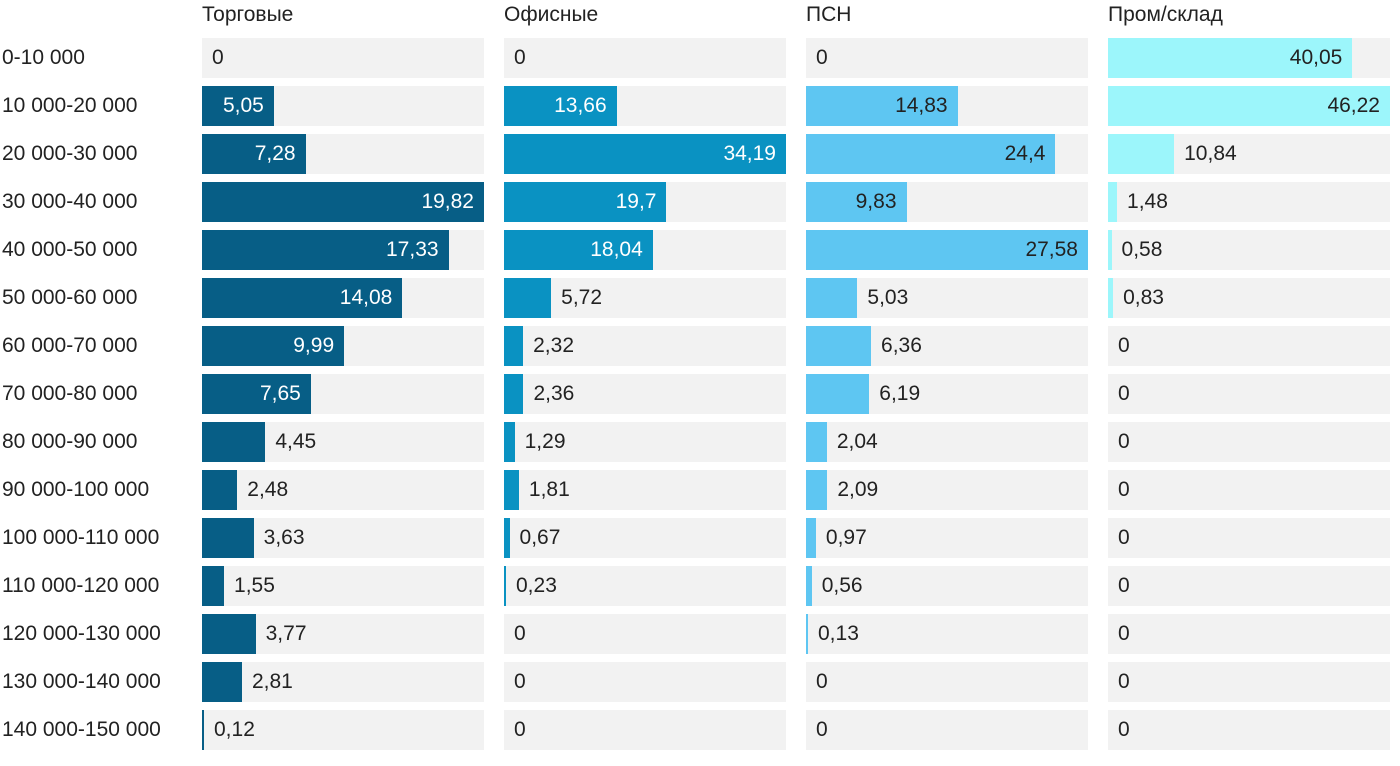 This screenshot has width=1400, height=766. What do you see at coordinates (901, 345) in the screenshot?
I see `data-label: 6,36` at bounding box center [901, 345].